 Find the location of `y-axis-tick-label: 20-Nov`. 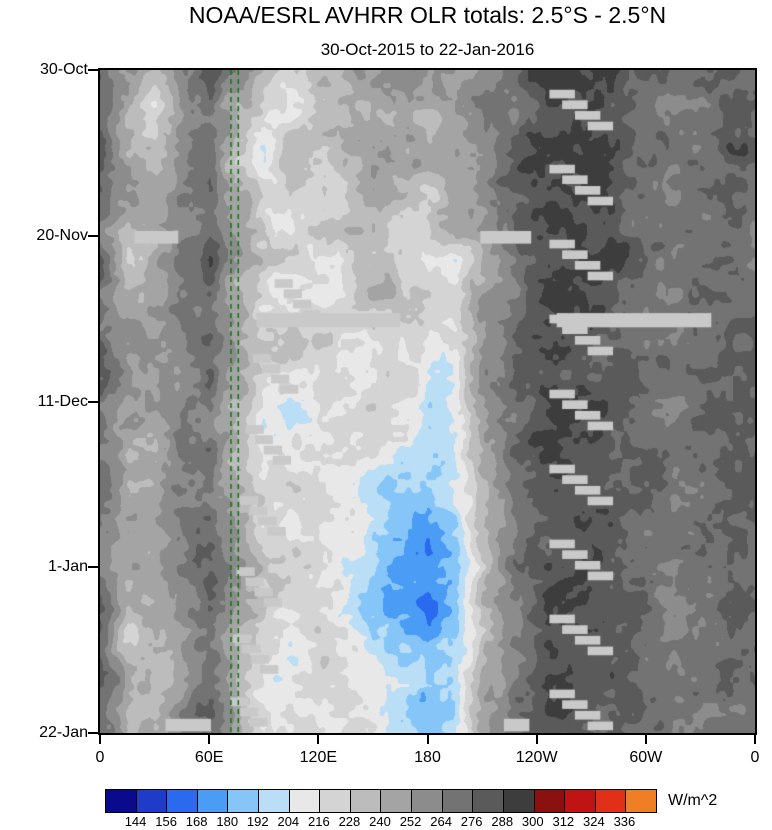

y-axis-tick-label: 20-Nov is located at coordinates (62, 235).